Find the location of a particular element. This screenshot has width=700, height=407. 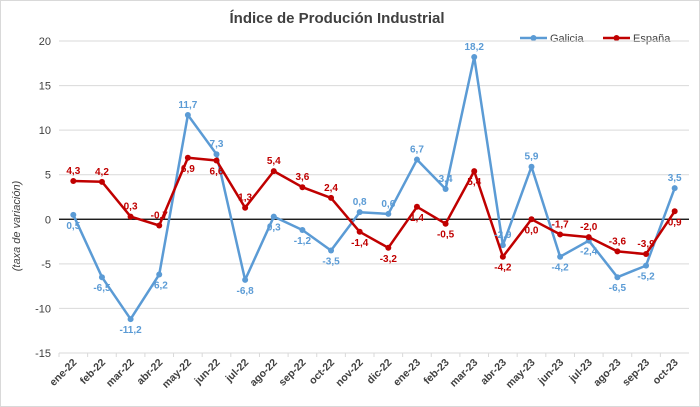

y-axis-title: (taxa de variación) is located at coordinates (17, 225).